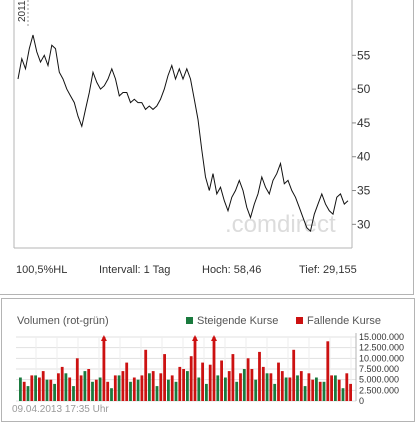 The width and height of the screenshot is (417, 425). What do you see at coordinates (381, 337) in the screenshot?
I see `y-tick-label: 15.000.000` at bounding box center [381, 337].